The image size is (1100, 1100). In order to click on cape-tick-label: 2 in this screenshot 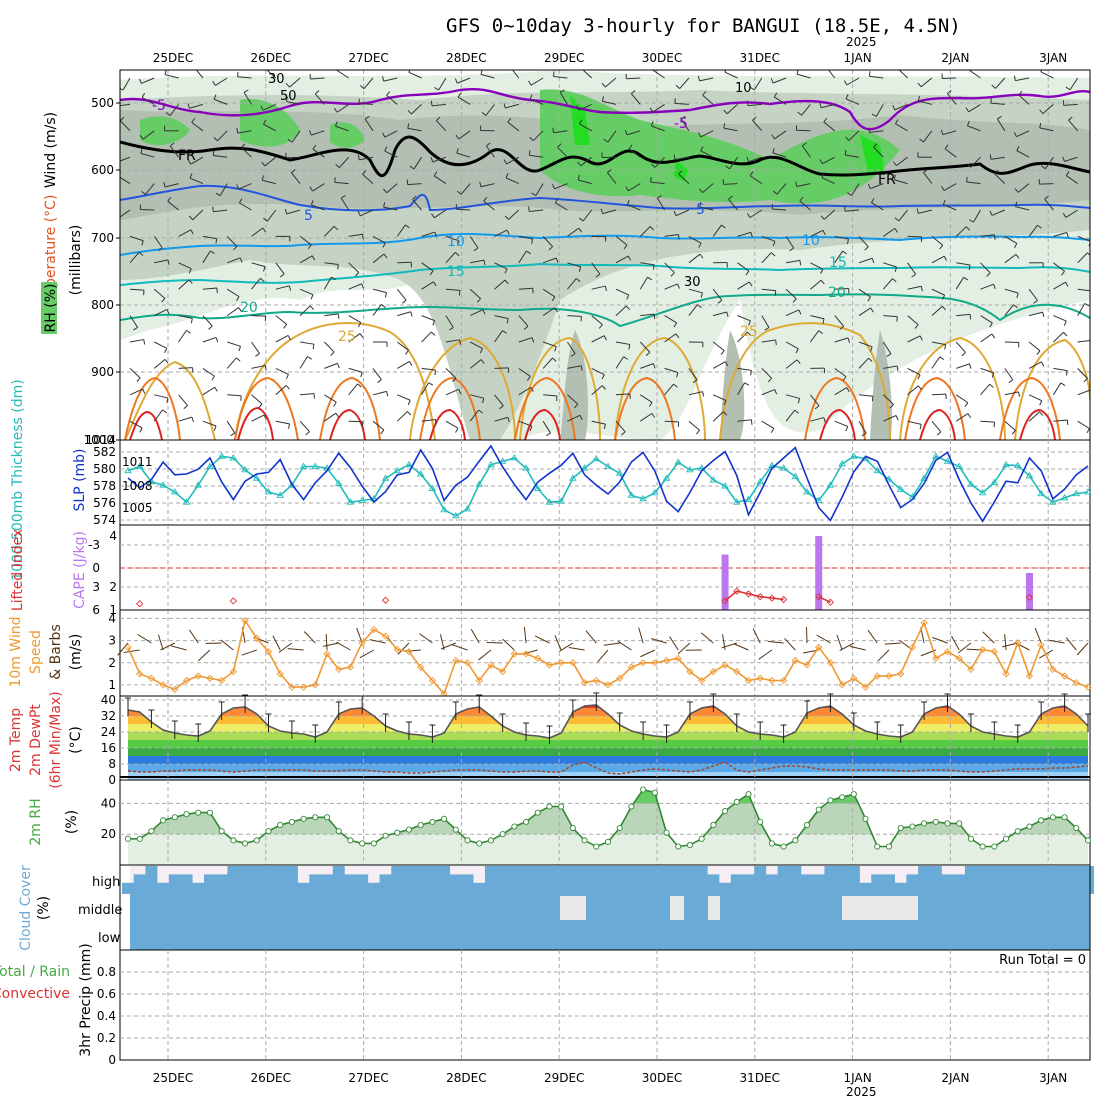, I will do `click(113, 587)`.